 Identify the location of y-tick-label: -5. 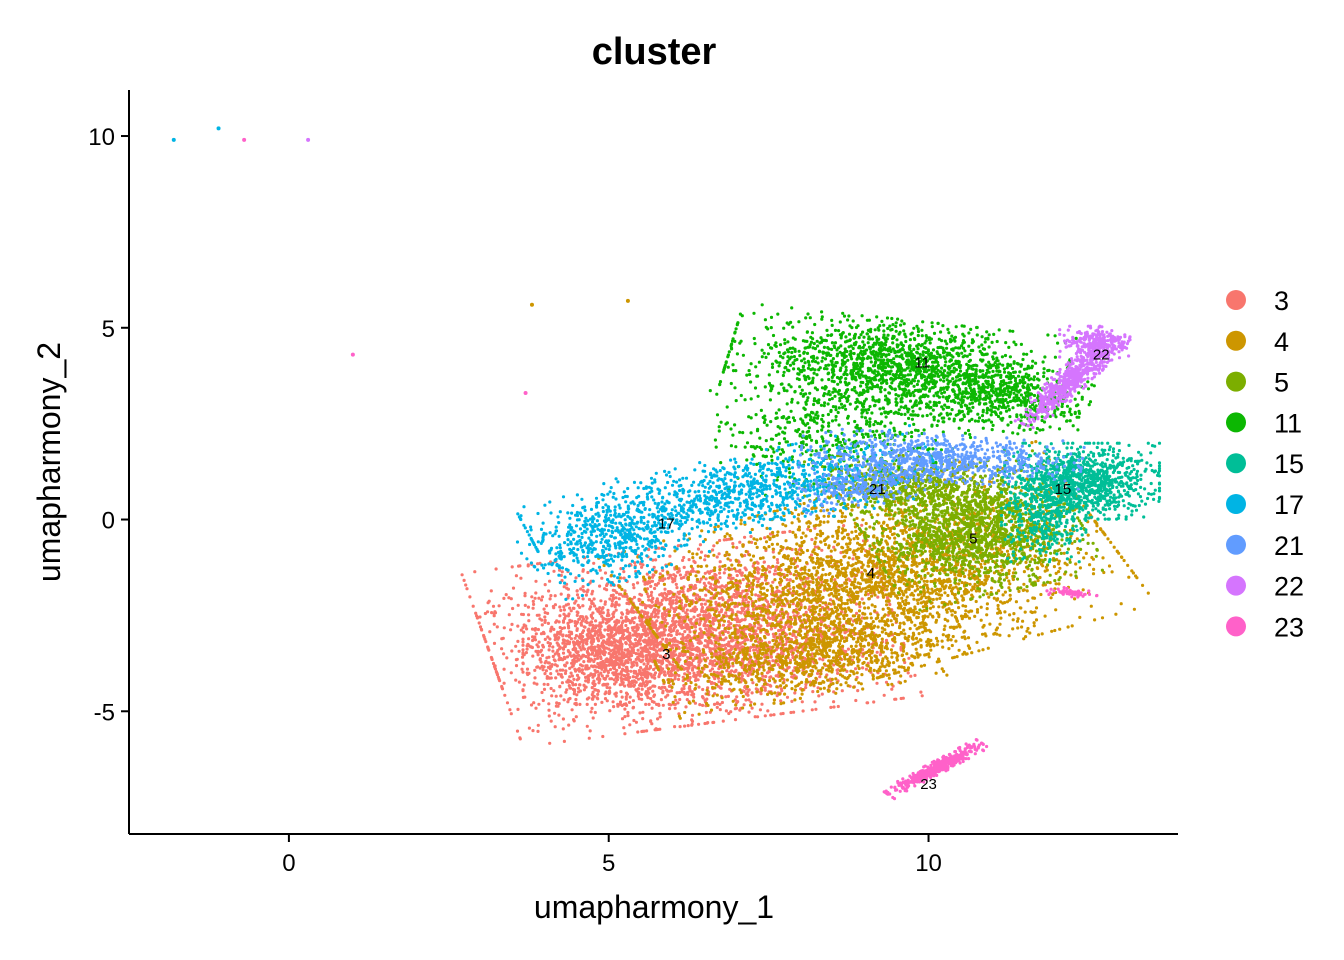
(104, 712).